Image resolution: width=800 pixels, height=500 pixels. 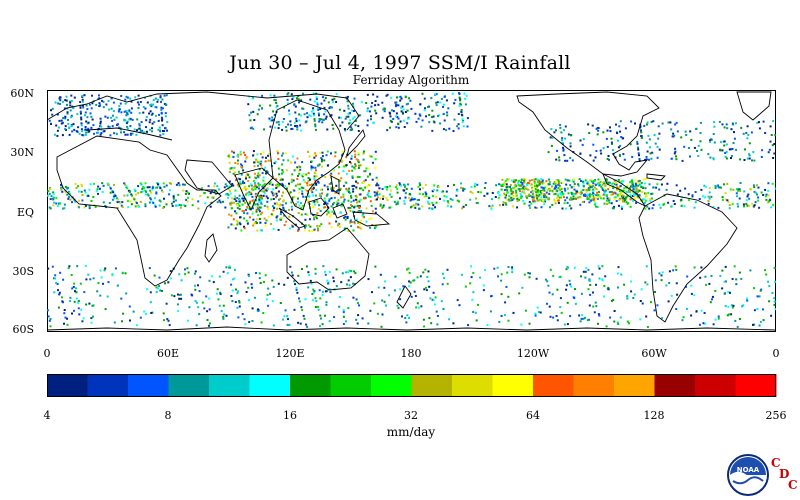 What do you see at coordinates (776, 353) in the screenshot?
I see `lon-label-0-end: 0` at bounding box center [776, 353].